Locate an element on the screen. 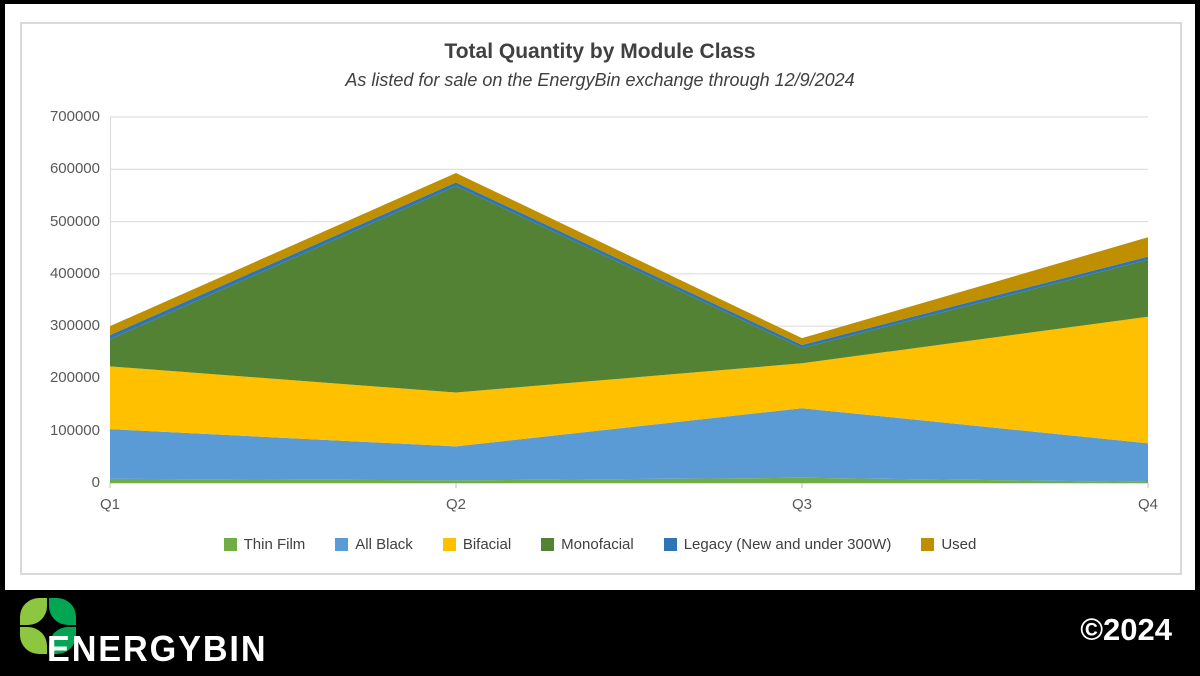 This screenshot has width=1200, height=676. y-tick-label: 600000 is located at coordinates (74, 169).